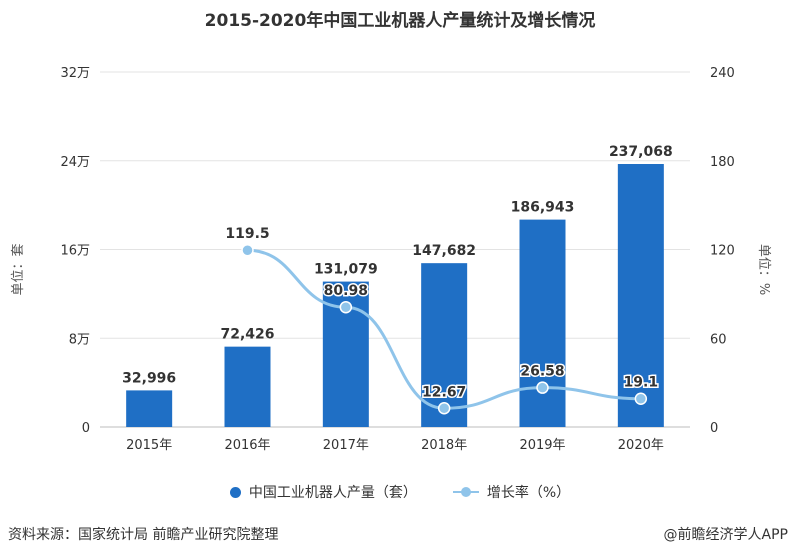  I want to click on y-right-tick-label: 240, so click(722, 73).